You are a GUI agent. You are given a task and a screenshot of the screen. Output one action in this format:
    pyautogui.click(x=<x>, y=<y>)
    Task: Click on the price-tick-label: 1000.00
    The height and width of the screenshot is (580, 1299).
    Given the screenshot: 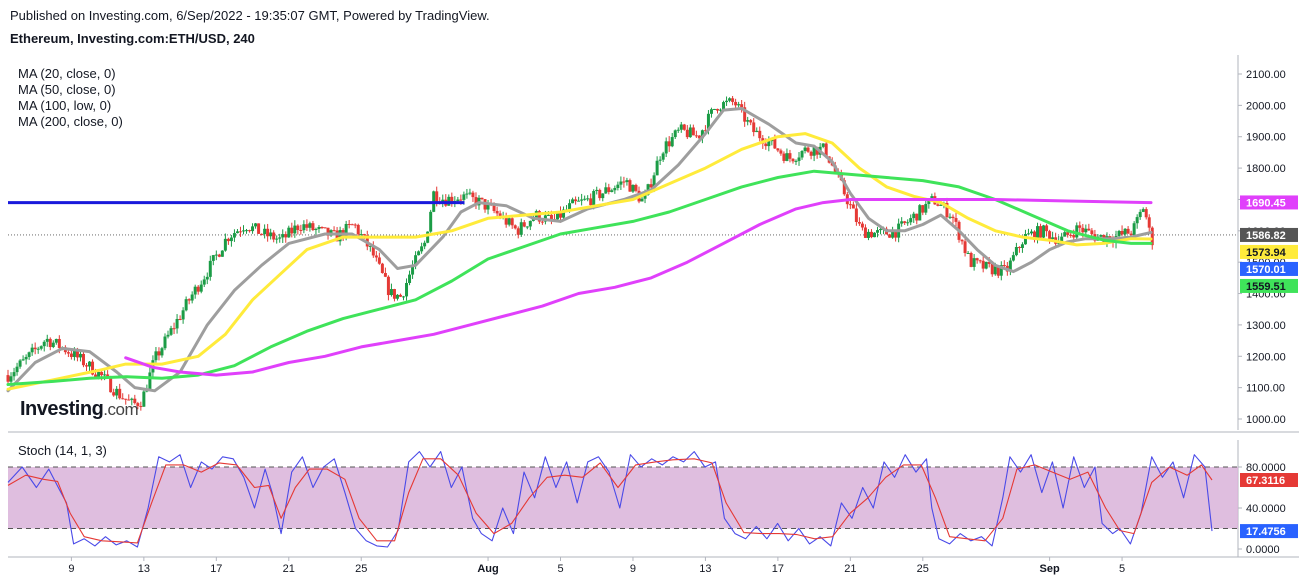 What is the action you would take?
    pyautogui.click(x=1266, y=420)
    